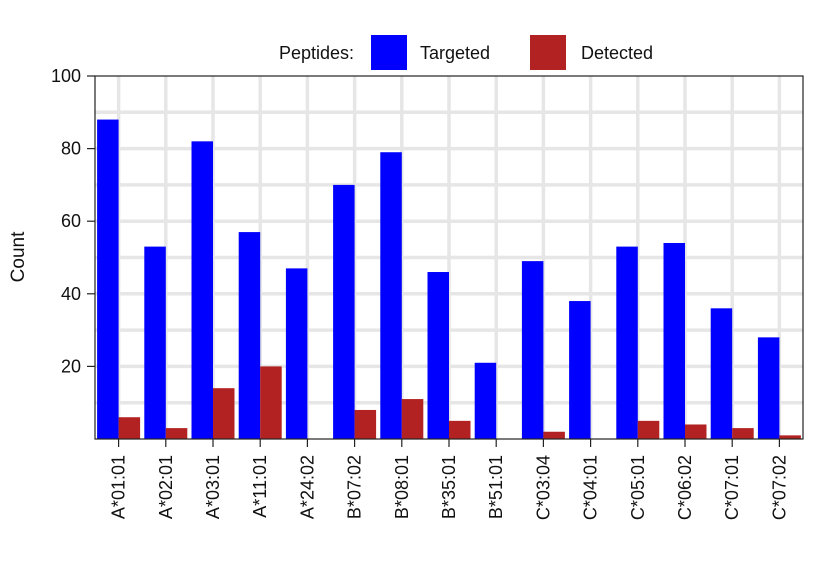  I want to click on bar-detected-C*06:02, so click(696, 431).